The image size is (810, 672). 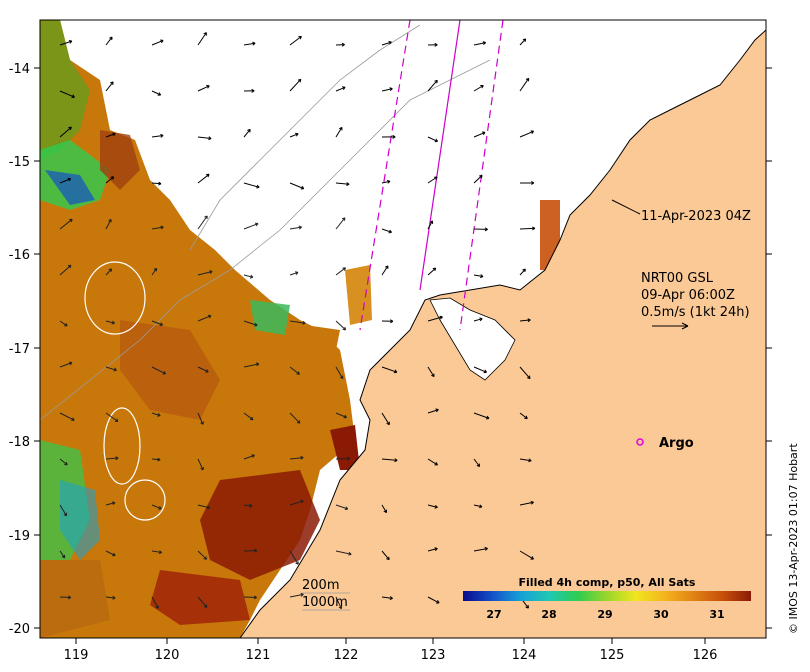 What do you see at coordinates (433, 655) in the screenshot?
I see `x-tick-label: 123` at bounding box center [433, 655].